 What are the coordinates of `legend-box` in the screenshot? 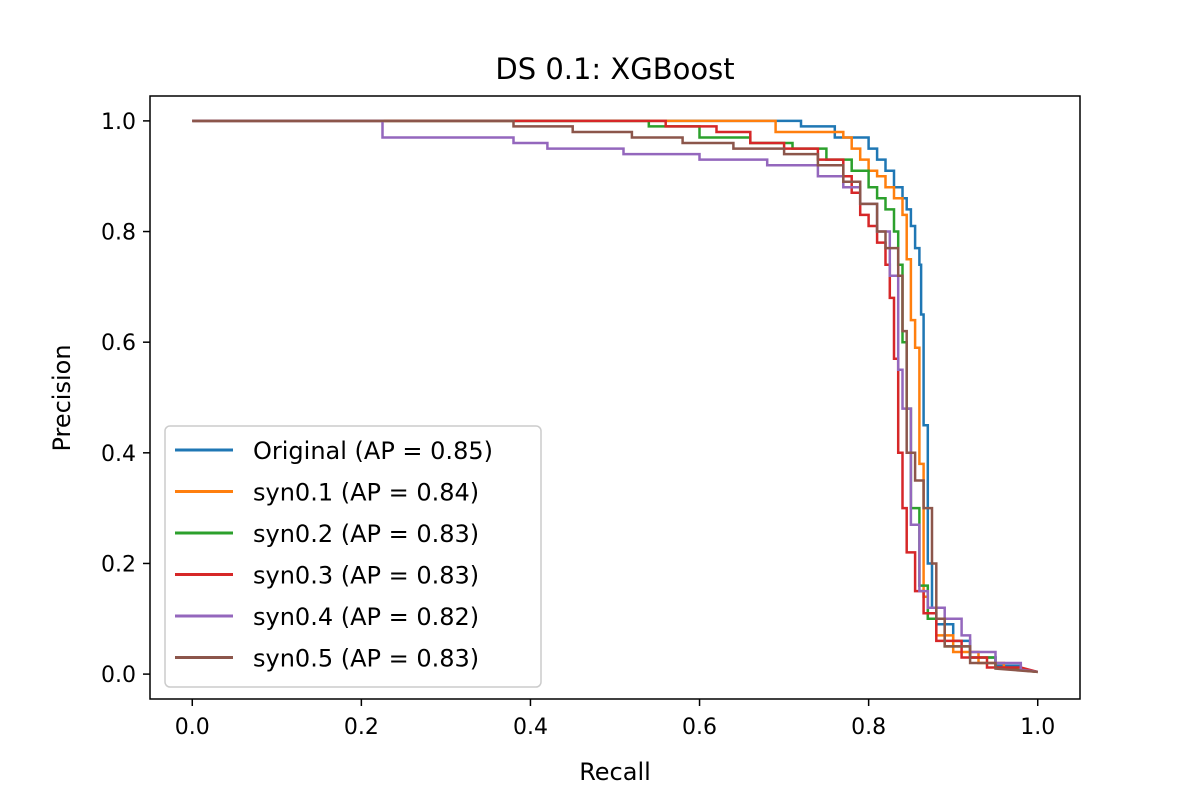 It's located at (353, 556).